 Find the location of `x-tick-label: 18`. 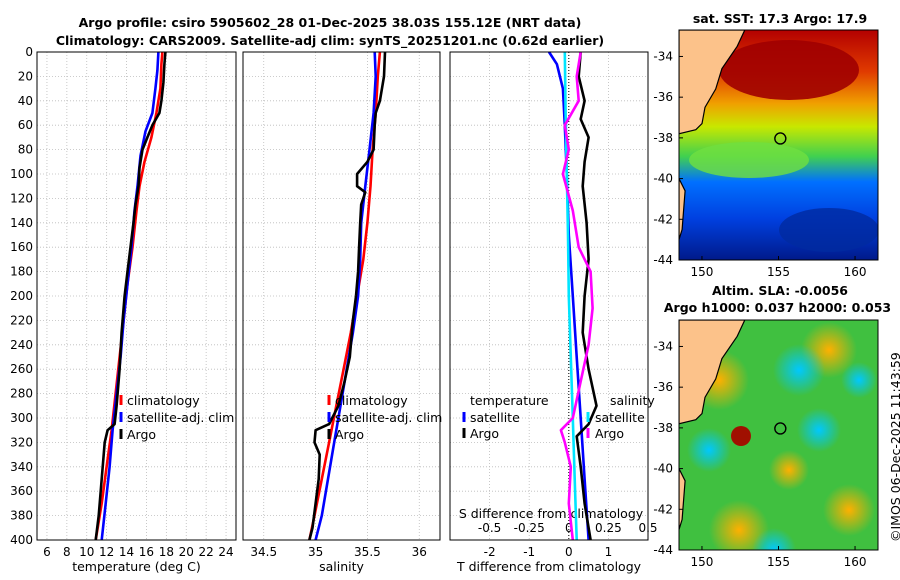

x-tick-label: 18 is located at coordinates (166, 552).